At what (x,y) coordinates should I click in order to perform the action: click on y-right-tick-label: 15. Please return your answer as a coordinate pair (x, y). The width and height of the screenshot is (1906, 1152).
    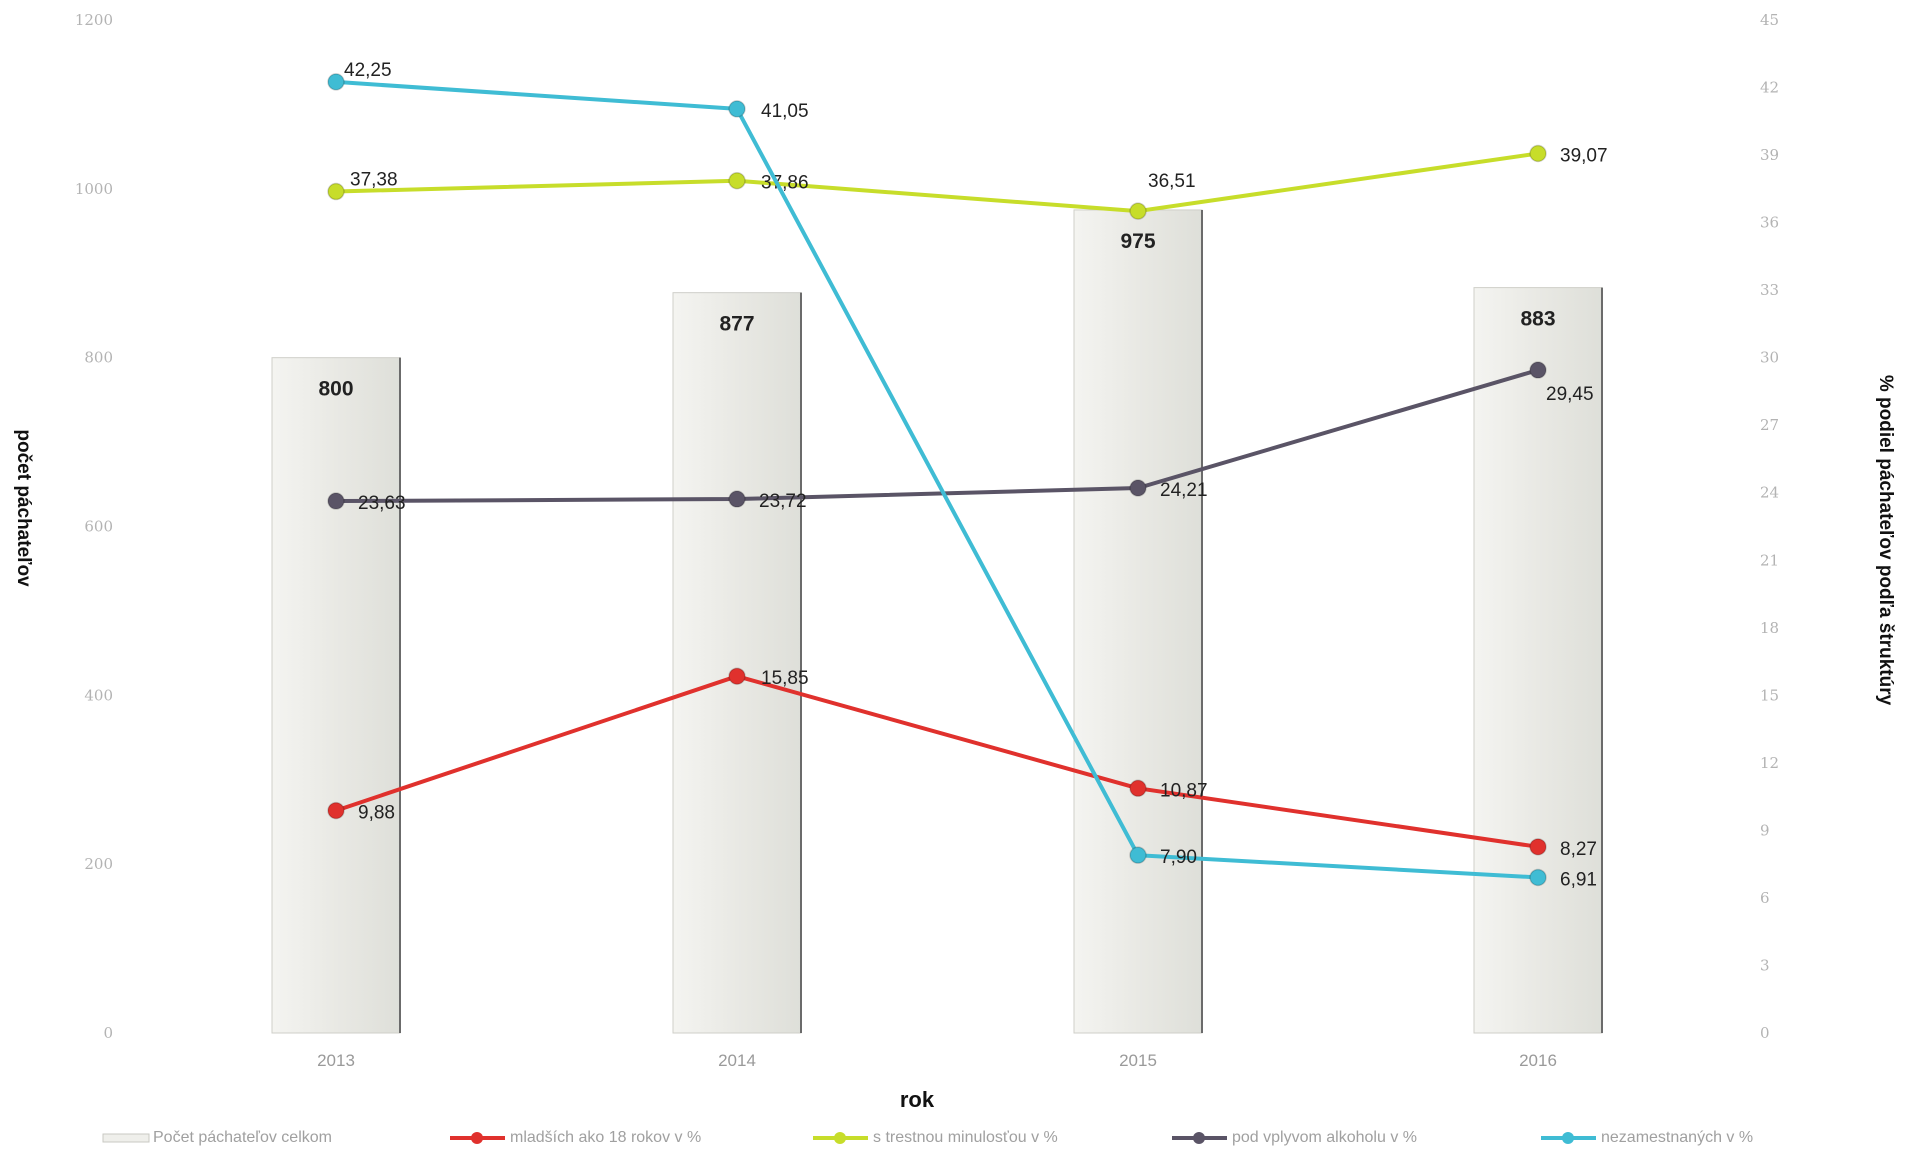
    Looking at the image, I should click on (1769, 695).